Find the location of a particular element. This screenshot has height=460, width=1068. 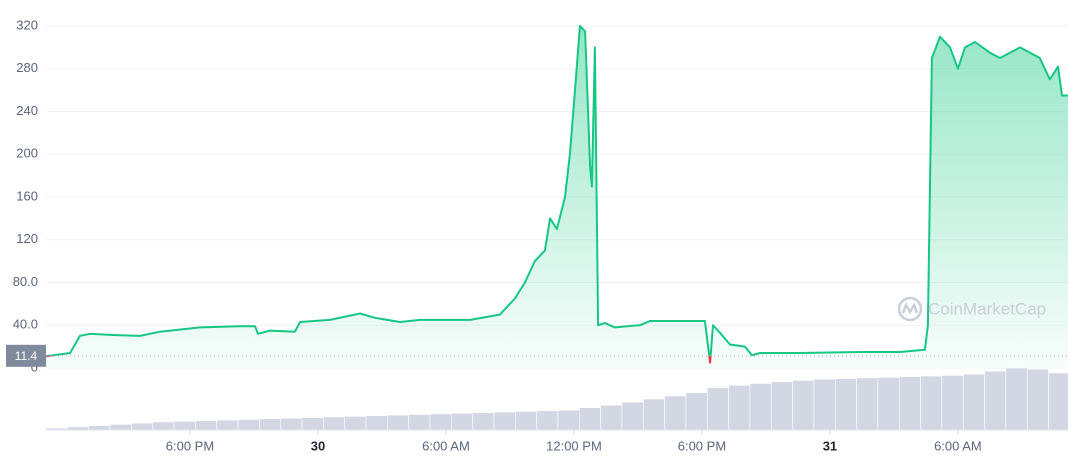

x-tick-label: 12:00 PM is located at coordinates (574, 445).